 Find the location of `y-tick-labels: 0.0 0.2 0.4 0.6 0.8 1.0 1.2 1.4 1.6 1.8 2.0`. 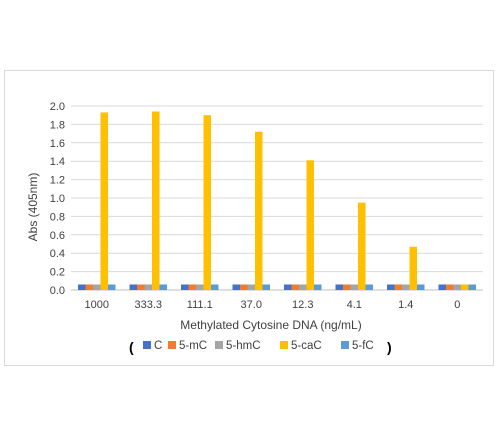

y-tick-labels: 0.0 0.2 0.4 0.6 0.8 1.0 1.2 1.4 1.6 1.8 2.0 is located at coordinates (57, 199).